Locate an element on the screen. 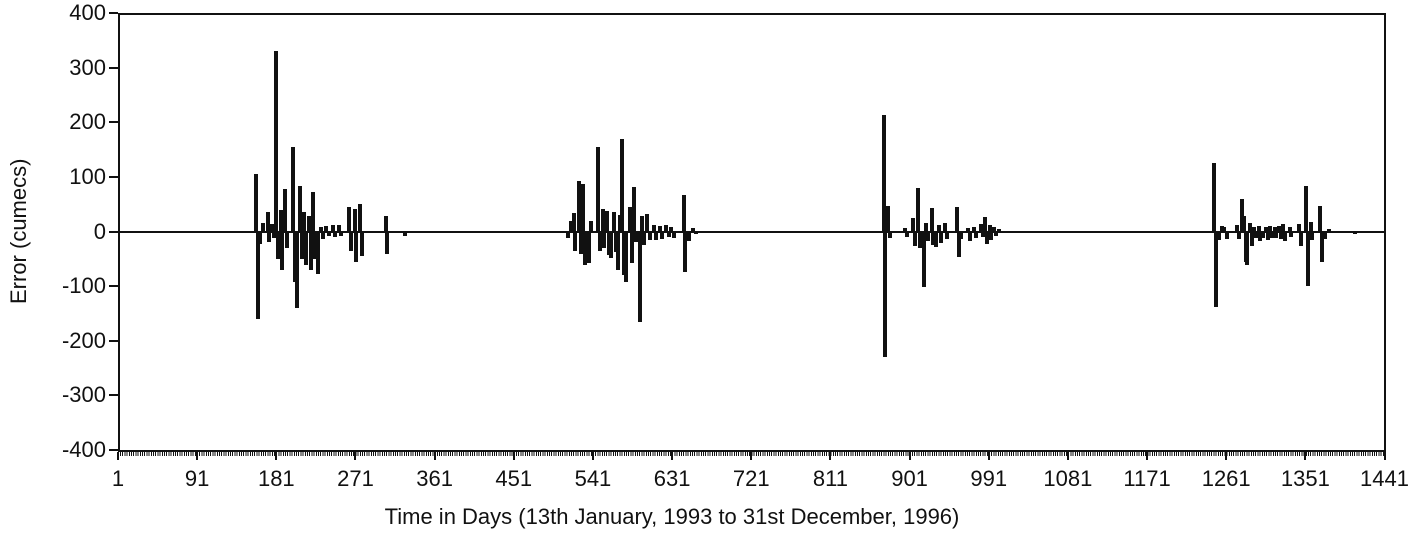 The width and height of the screenshot is (1409, 539). x-tick-label: 91 is located at coordinates (197, 478).